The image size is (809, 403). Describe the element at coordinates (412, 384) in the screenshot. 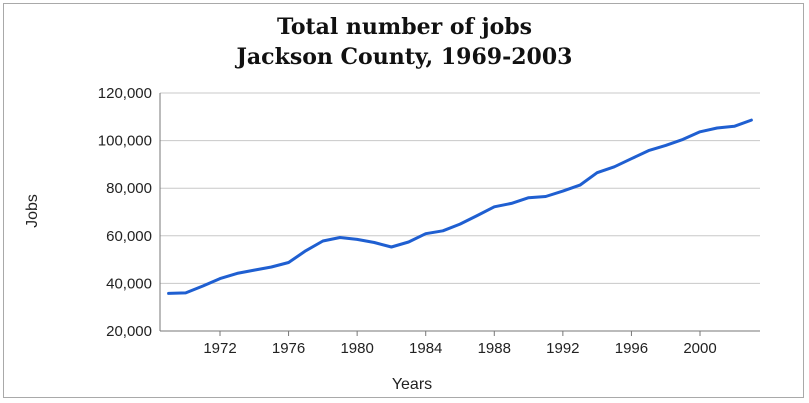

I see `x-axis-label: Years` at that location.